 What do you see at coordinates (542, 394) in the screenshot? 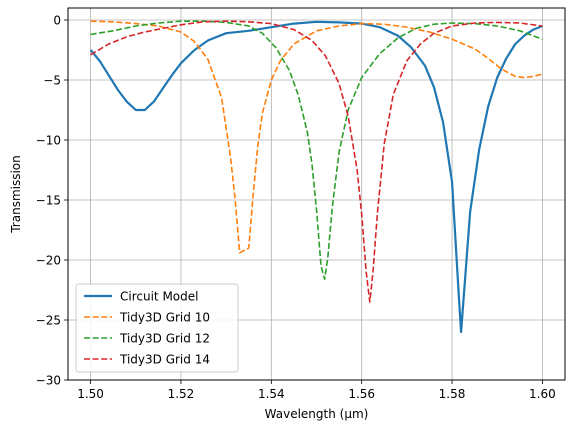
I see `x-tick-label: 1.60` at bounding box center [542, 394].